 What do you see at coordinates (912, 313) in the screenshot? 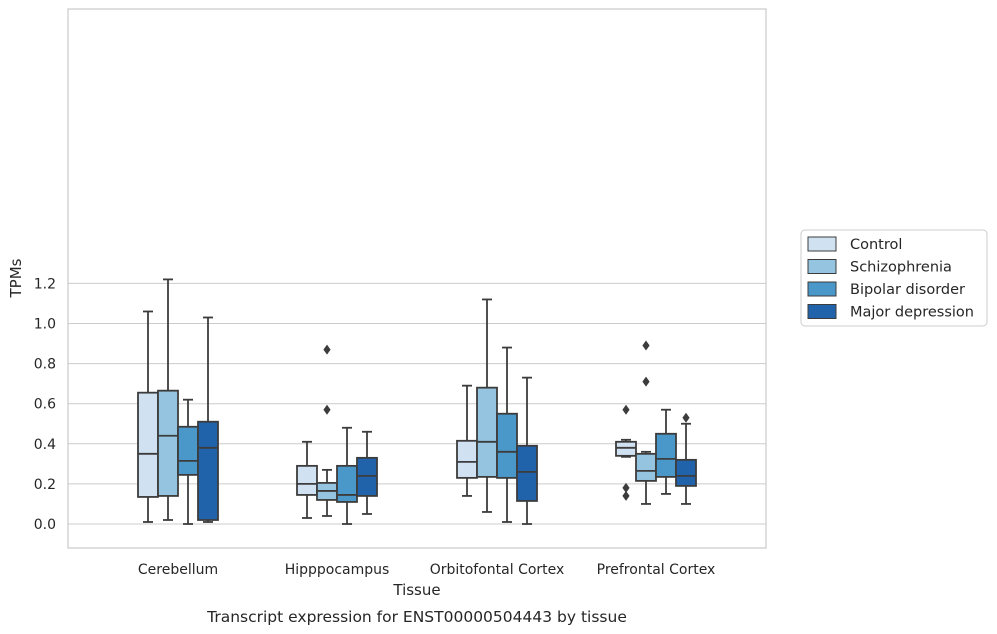
I see `legend-label: Major depression` at bounding box center [912, 313].